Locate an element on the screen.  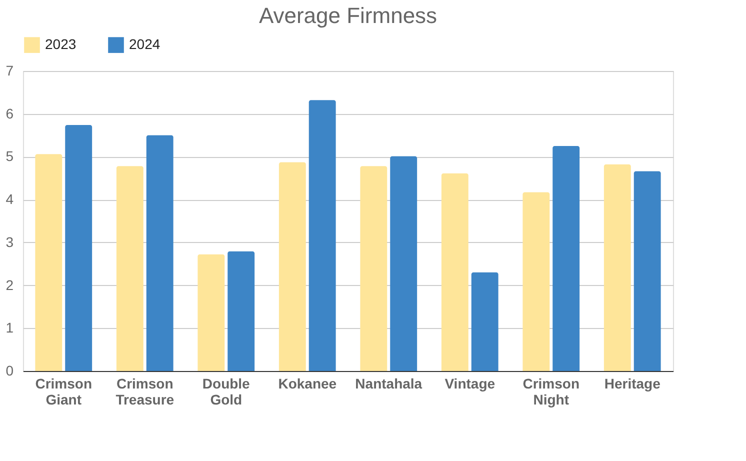
x-tick-label: Crimson Night is located at coordinates (551, 392).